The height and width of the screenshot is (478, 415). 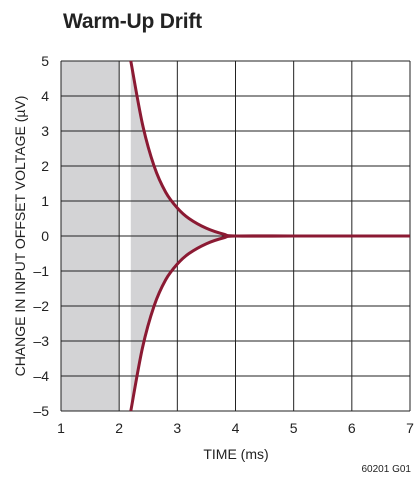 What do you see at coordinates (45, 201) in the screenshot?
I see `y-tick-label: 1` at bounding box center [45, 201].